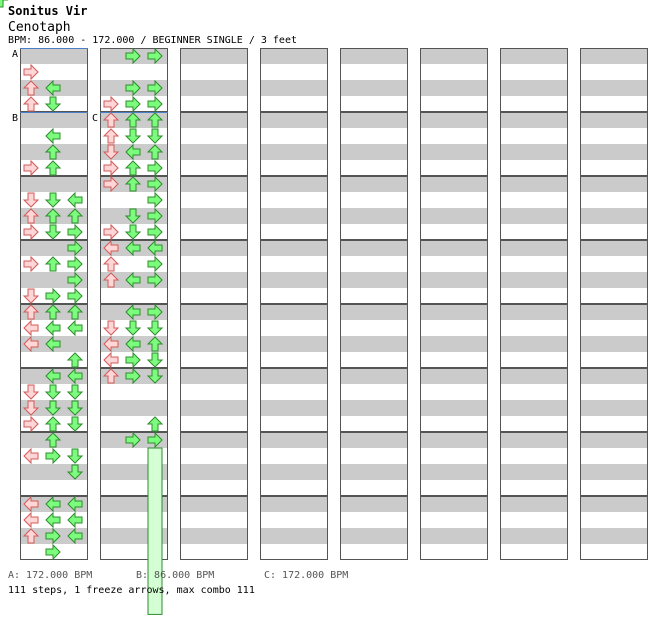 The width and height of the screenshot is (672, 620). Describe the element at coordinates (155, 531) in the screenshot. I see `freeze-body` at that location.